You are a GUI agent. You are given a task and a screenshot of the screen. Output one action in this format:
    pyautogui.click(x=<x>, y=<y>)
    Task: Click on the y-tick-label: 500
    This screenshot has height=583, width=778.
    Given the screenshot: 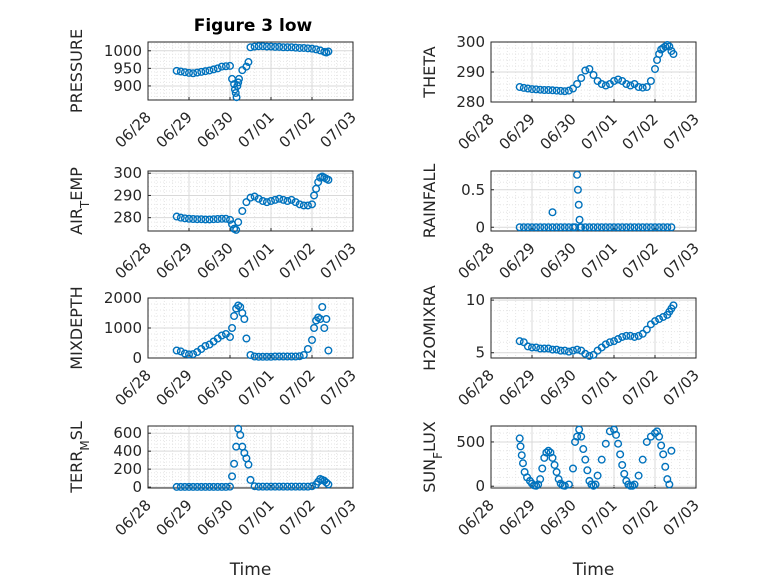 What is the action you would take?
    pyautogui.click(x=470, y=442)
    